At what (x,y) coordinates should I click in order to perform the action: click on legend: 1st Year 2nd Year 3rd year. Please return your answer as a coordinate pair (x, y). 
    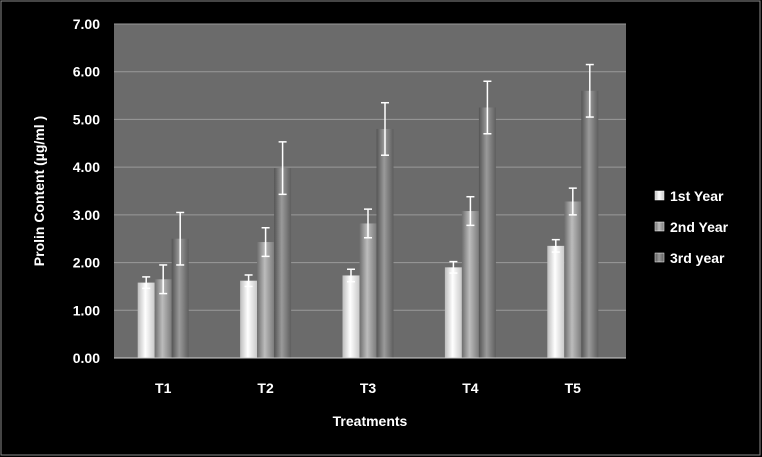
    Looking at the image, I should click on (691, 227).